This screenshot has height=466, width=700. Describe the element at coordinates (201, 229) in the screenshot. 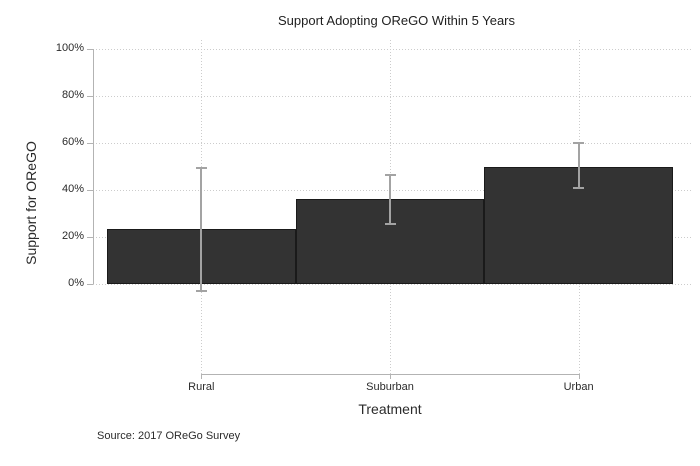

I see `error-bar-rural` at that location.